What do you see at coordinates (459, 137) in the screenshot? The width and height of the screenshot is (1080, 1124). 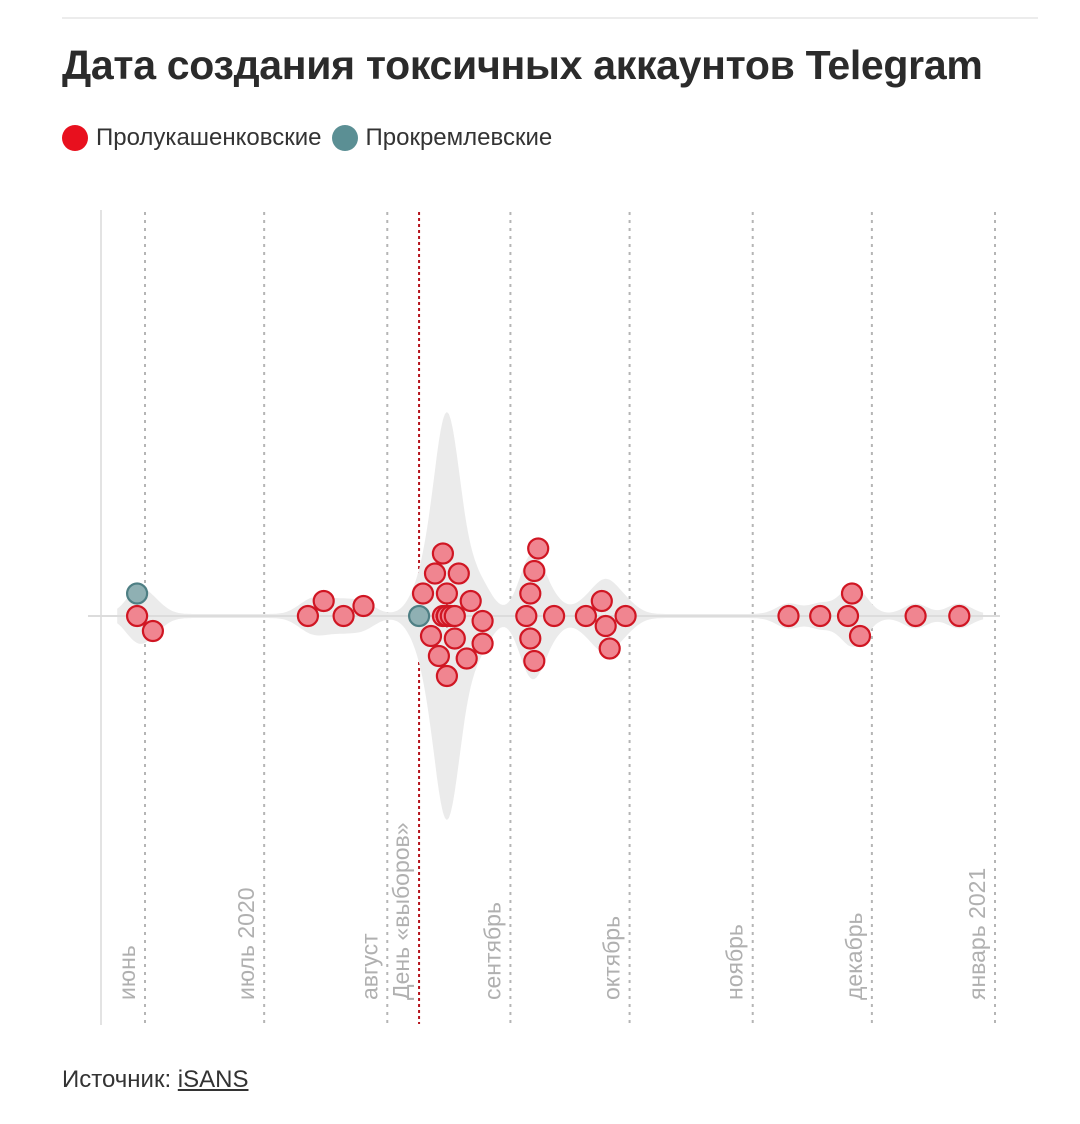 I see `legend-label: Прокремлевские` at bounding box center [459, 137].